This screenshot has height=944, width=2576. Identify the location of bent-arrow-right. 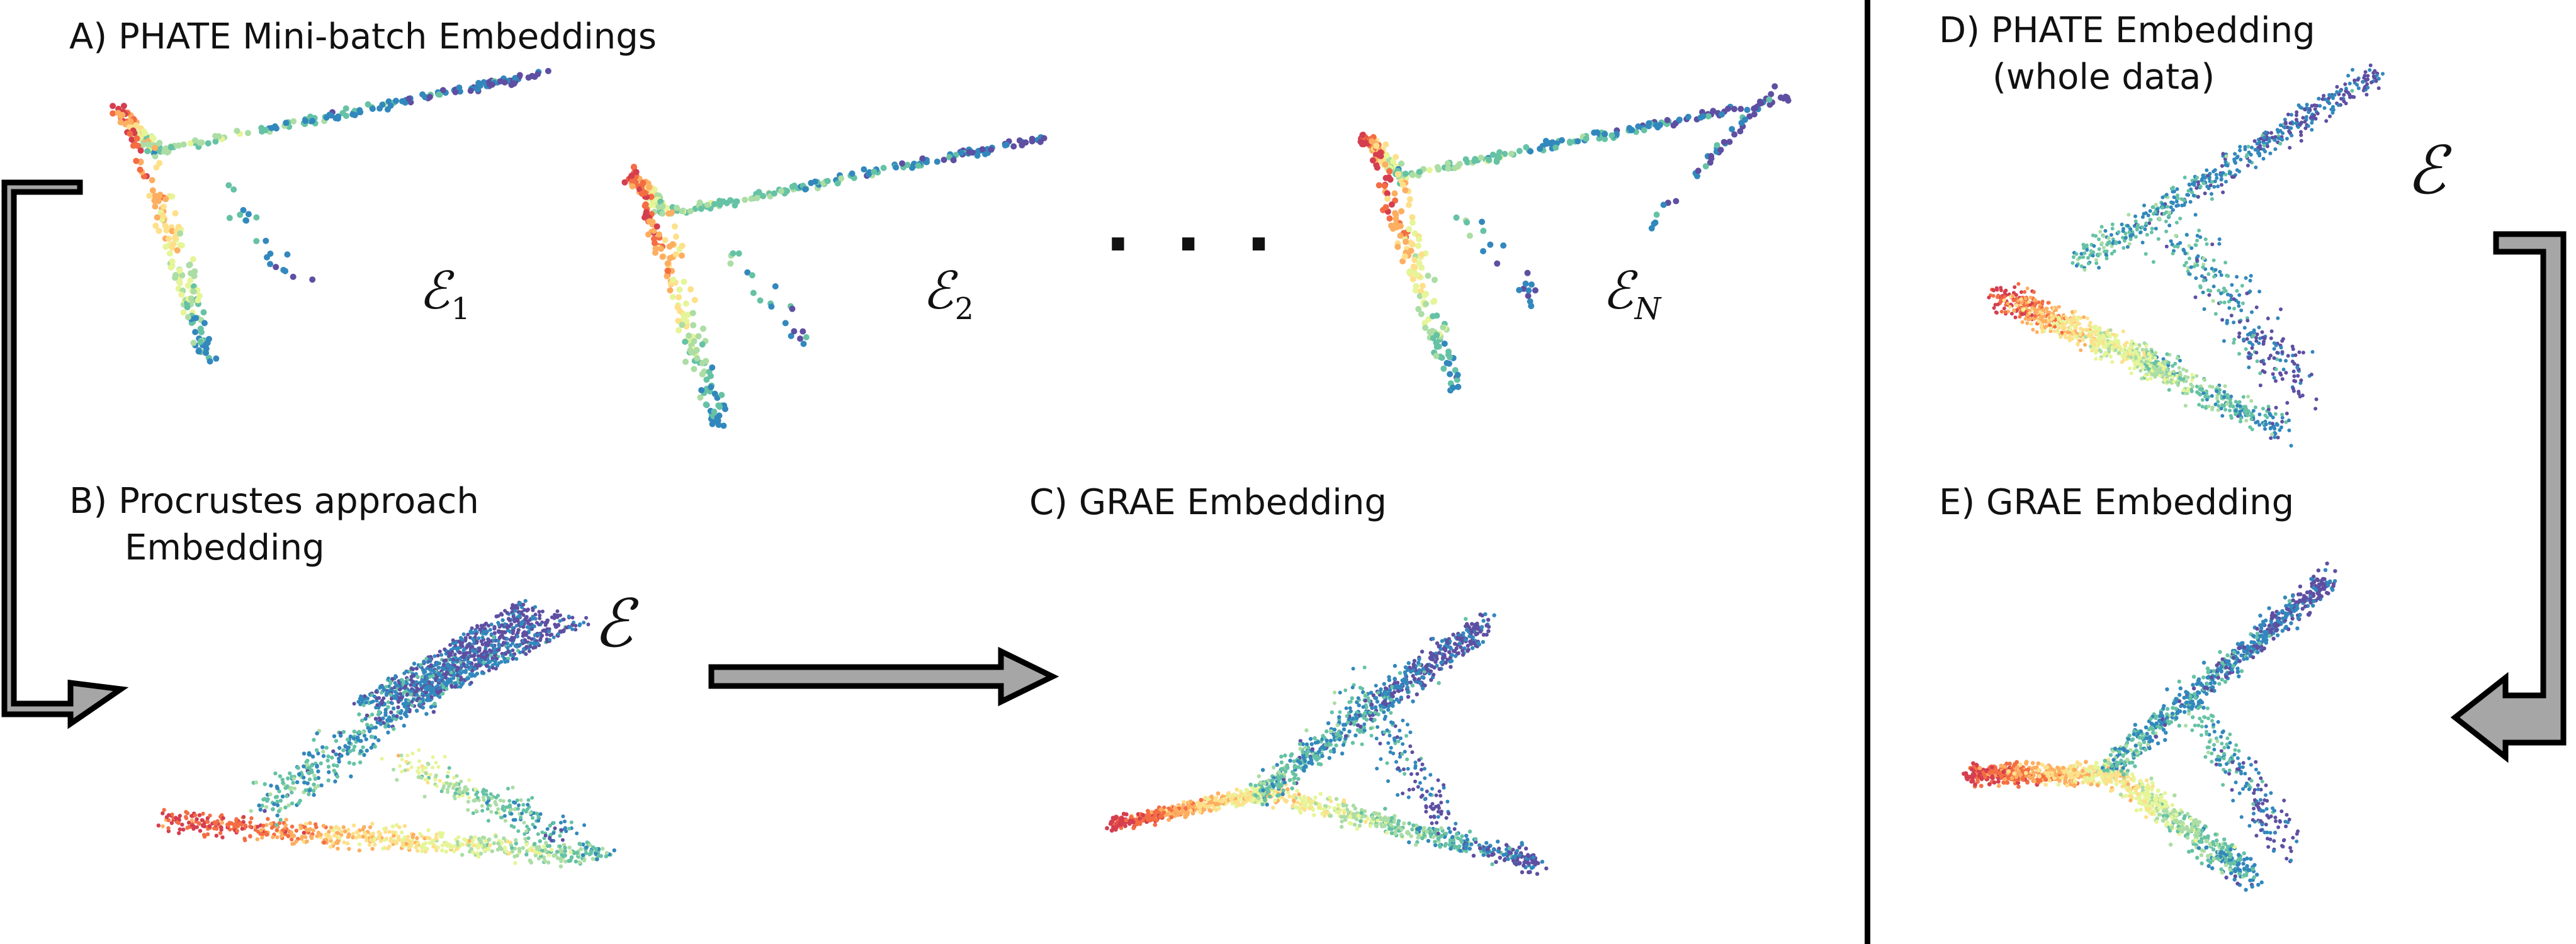
(2508, 497).